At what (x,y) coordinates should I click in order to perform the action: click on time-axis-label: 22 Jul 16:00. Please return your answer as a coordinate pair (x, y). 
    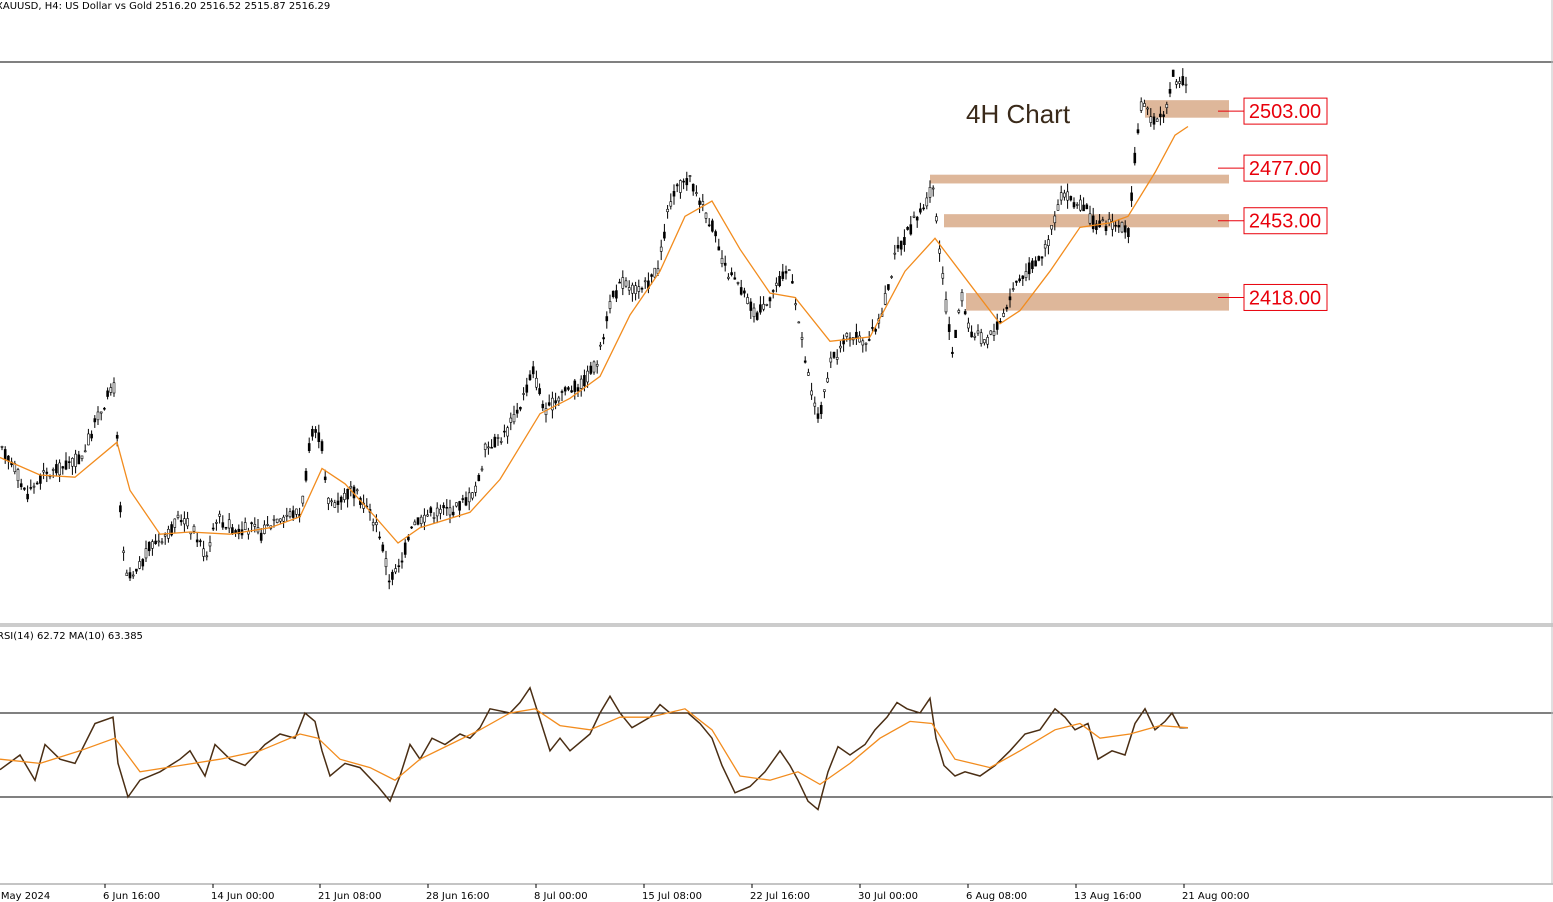
    Looking at the image, I should click on (780, 896).